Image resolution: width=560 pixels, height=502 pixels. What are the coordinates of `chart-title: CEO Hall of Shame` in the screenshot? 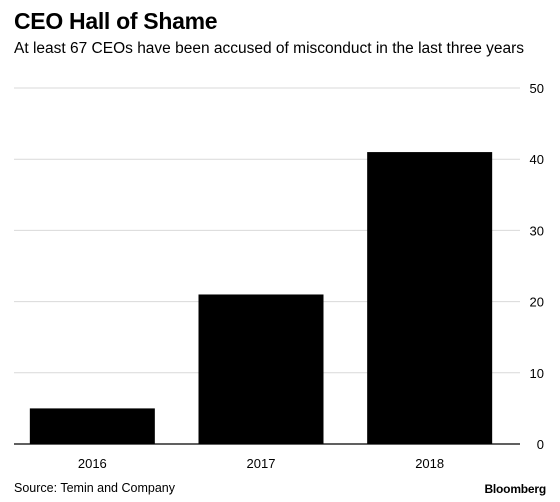 It's located at (116, 21).